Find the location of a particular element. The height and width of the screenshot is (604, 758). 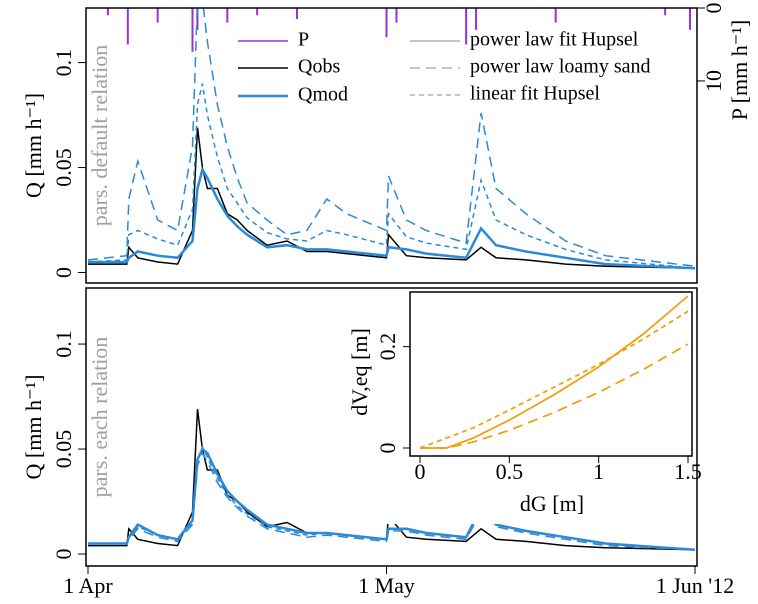

x-tick-label: 1.5 is located at coordinates (688, 471).